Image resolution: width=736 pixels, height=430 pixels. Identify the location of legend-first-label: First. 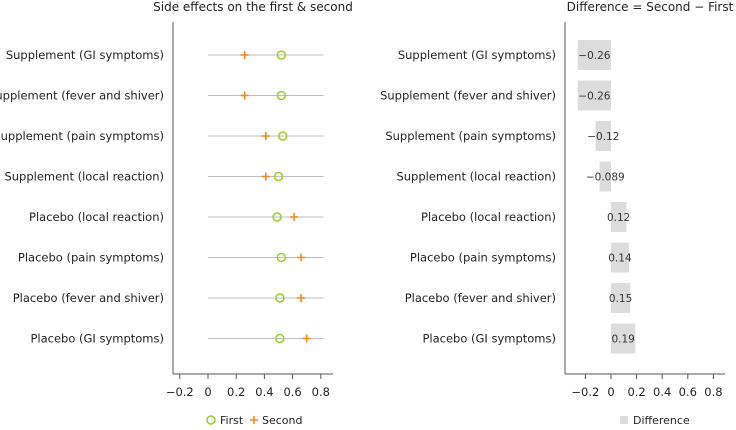
(232, 420).